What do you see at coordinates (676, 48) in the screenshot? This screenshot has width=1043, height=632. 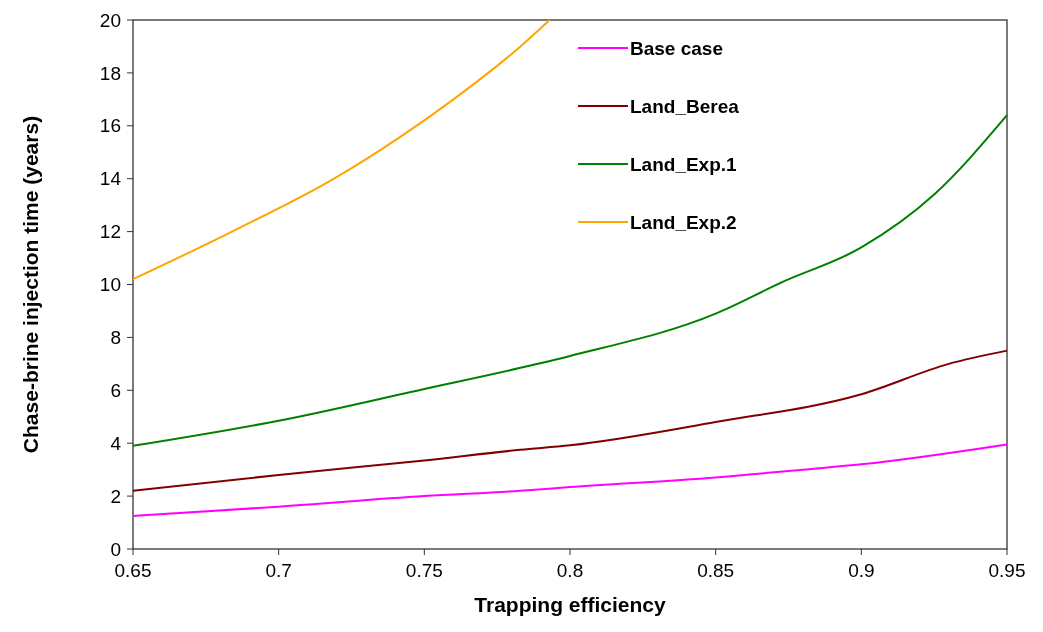 I see `legend-label: Base case` at bounding box center [676, 48].